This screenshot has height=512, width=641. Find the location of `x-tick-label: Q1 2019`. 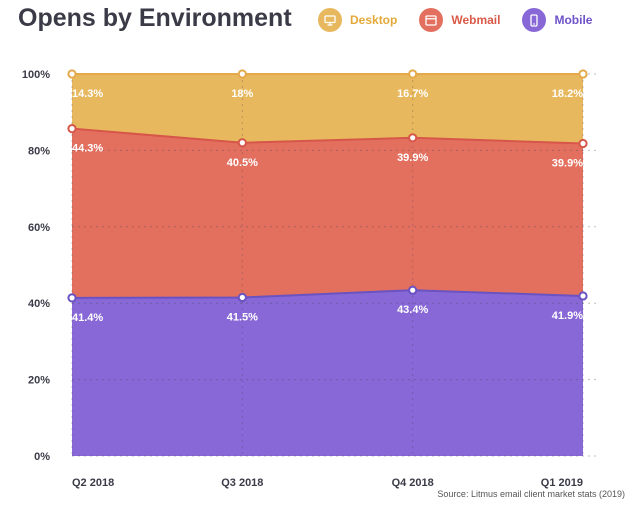

x-tick-label: Q1 2019 is located at coordinates (562, 483).